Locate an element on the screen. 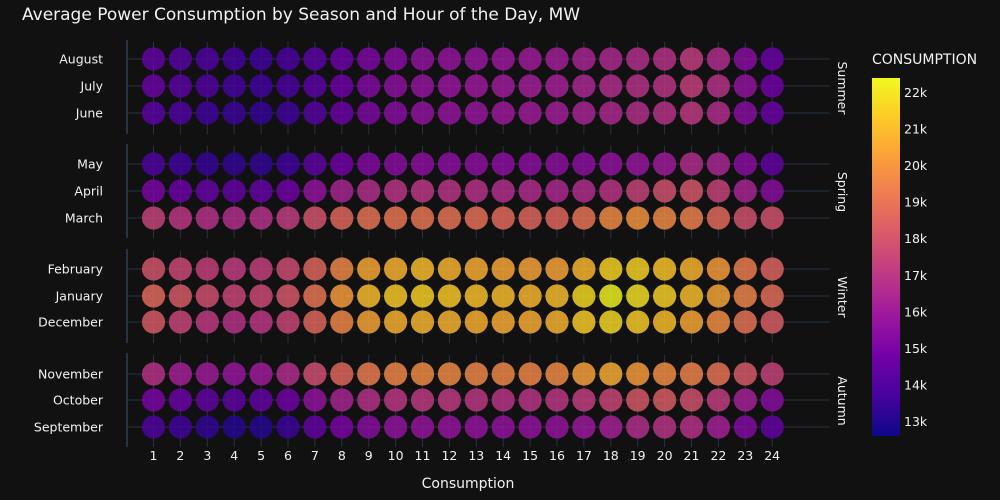 The image size is (1000, 500). x-tick-label: 19 is located at coordinates (638, 455).